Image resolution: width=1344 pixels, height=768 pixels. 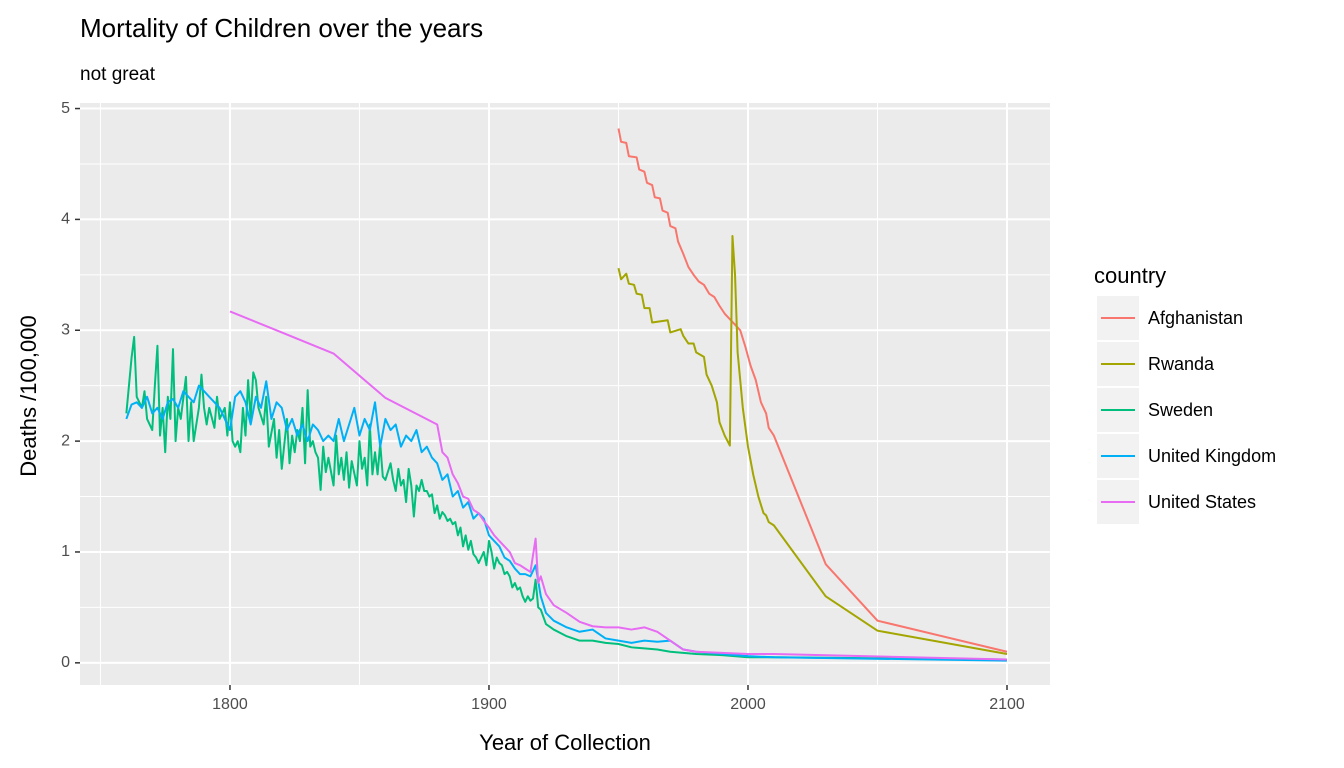 What do you see at coordinates (1195, 318) in the screenshot?
I see `legend-label: Afghanistan` at bounding box center [1195, 318].